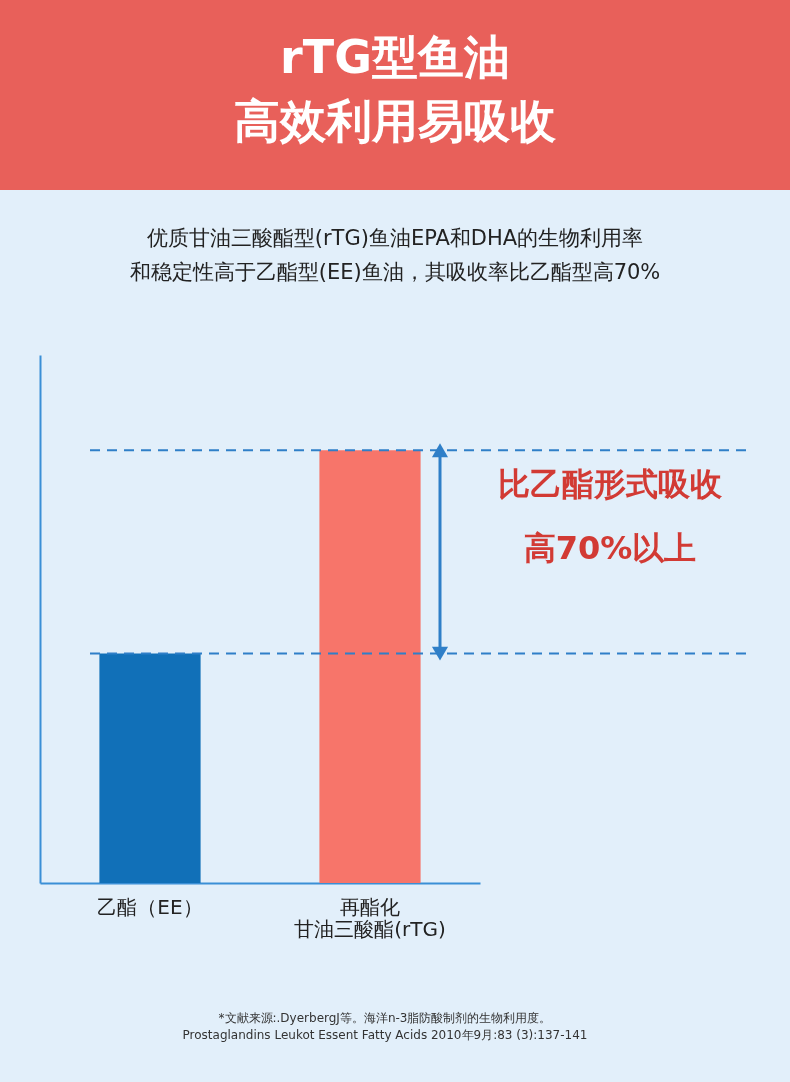 Image resolution: width=790 pixels, height=1082 pixels. I want to click on chart-title: rTG型鱼油高效利用易吸收, so click(395, 89).